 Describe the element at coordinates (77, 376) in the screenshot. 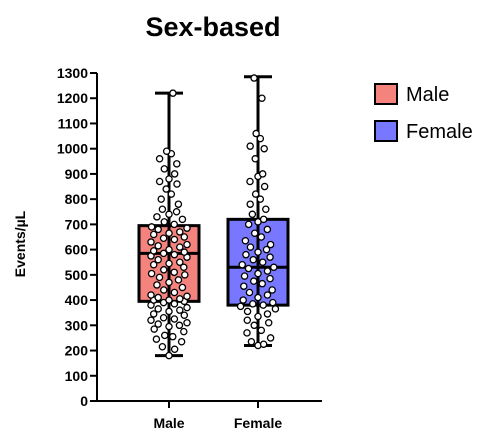

I see `y-tick-label: 100` at that location.